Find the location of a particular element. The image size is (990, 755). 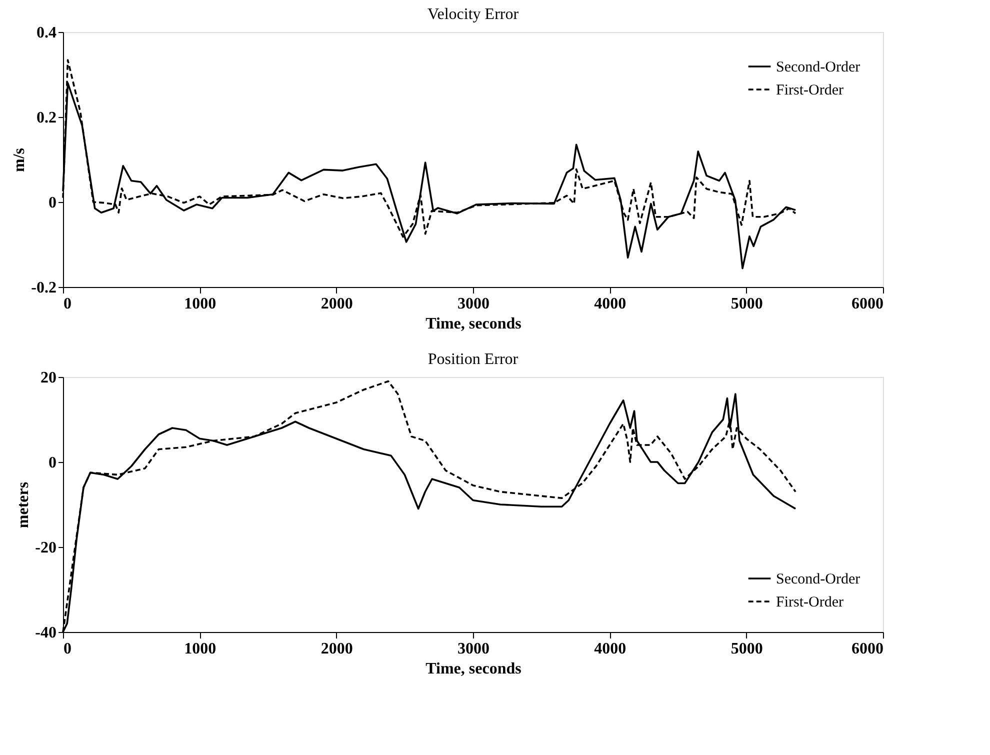

y-tick-label: -0.2 is located at coordinates (43, 288).